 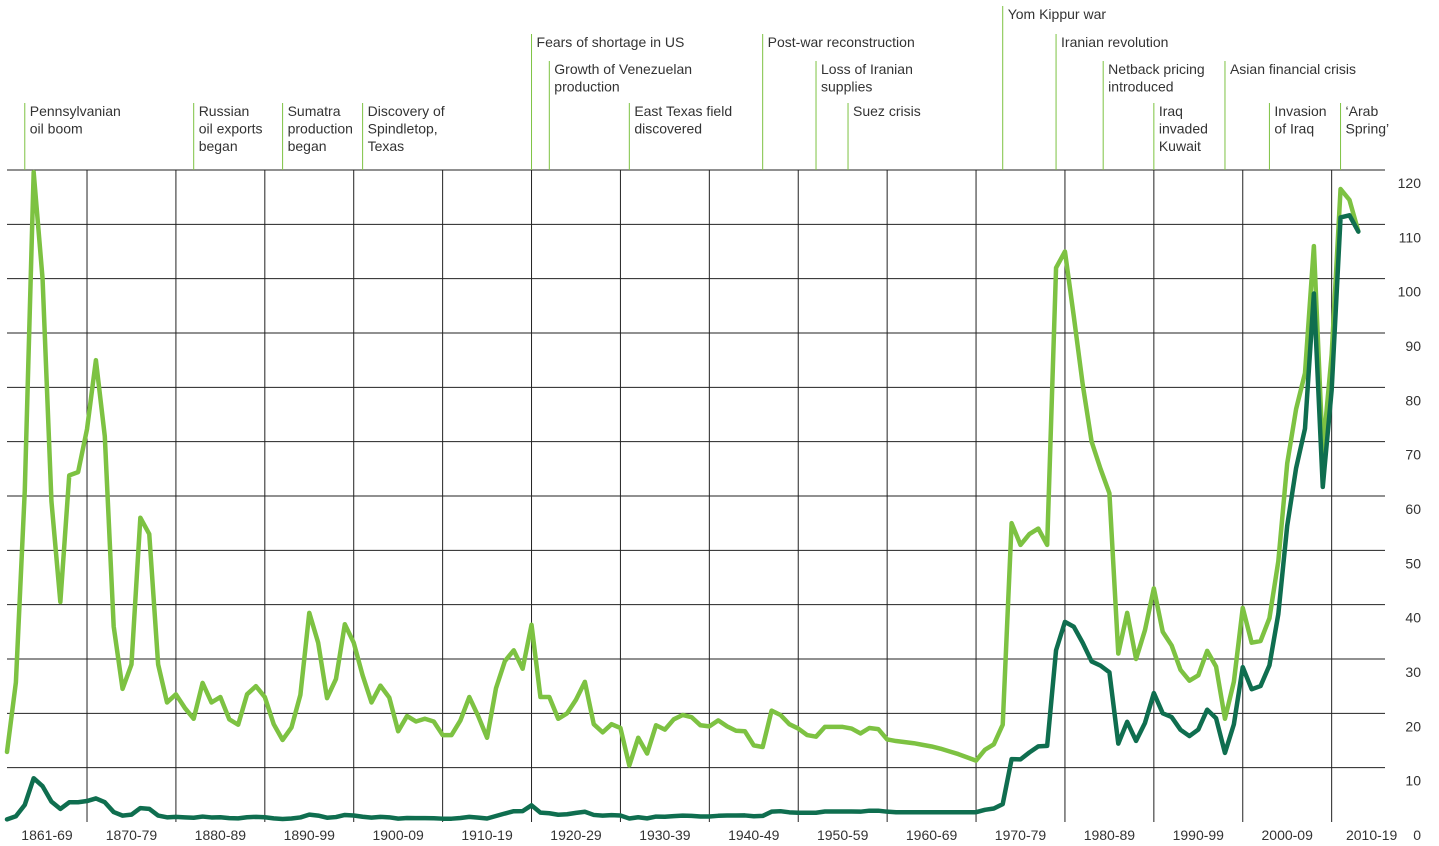 I want to click on x-tick-label: 1890-99, so click(x=310, y=835).